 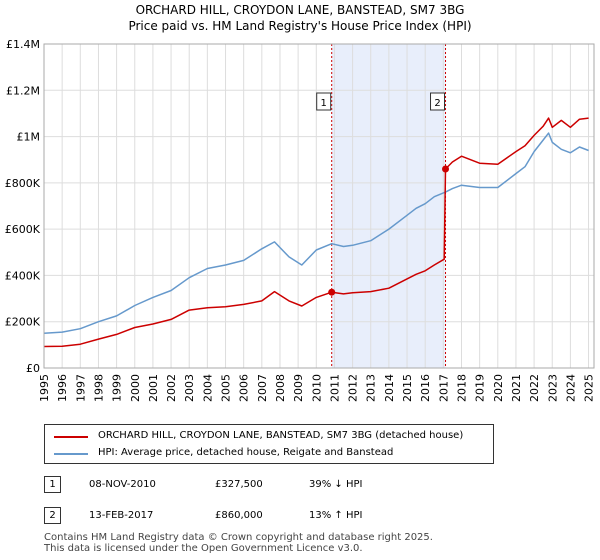 I want to click on x-tick-label: 2016, so click(x=425, y=388).